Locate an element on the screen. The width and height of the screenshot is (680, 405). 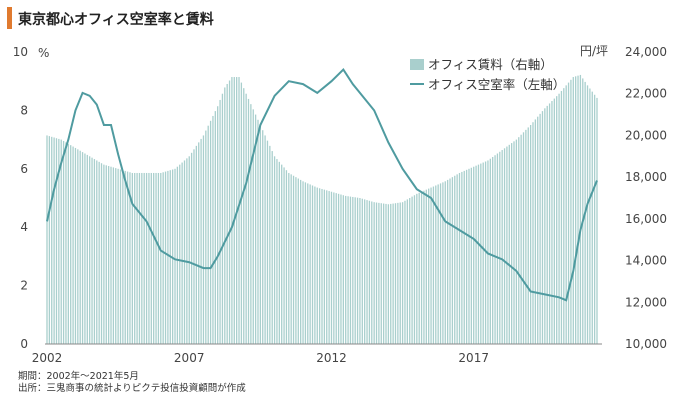
left-tick-label: 8 is located at coordinates (24, 110).